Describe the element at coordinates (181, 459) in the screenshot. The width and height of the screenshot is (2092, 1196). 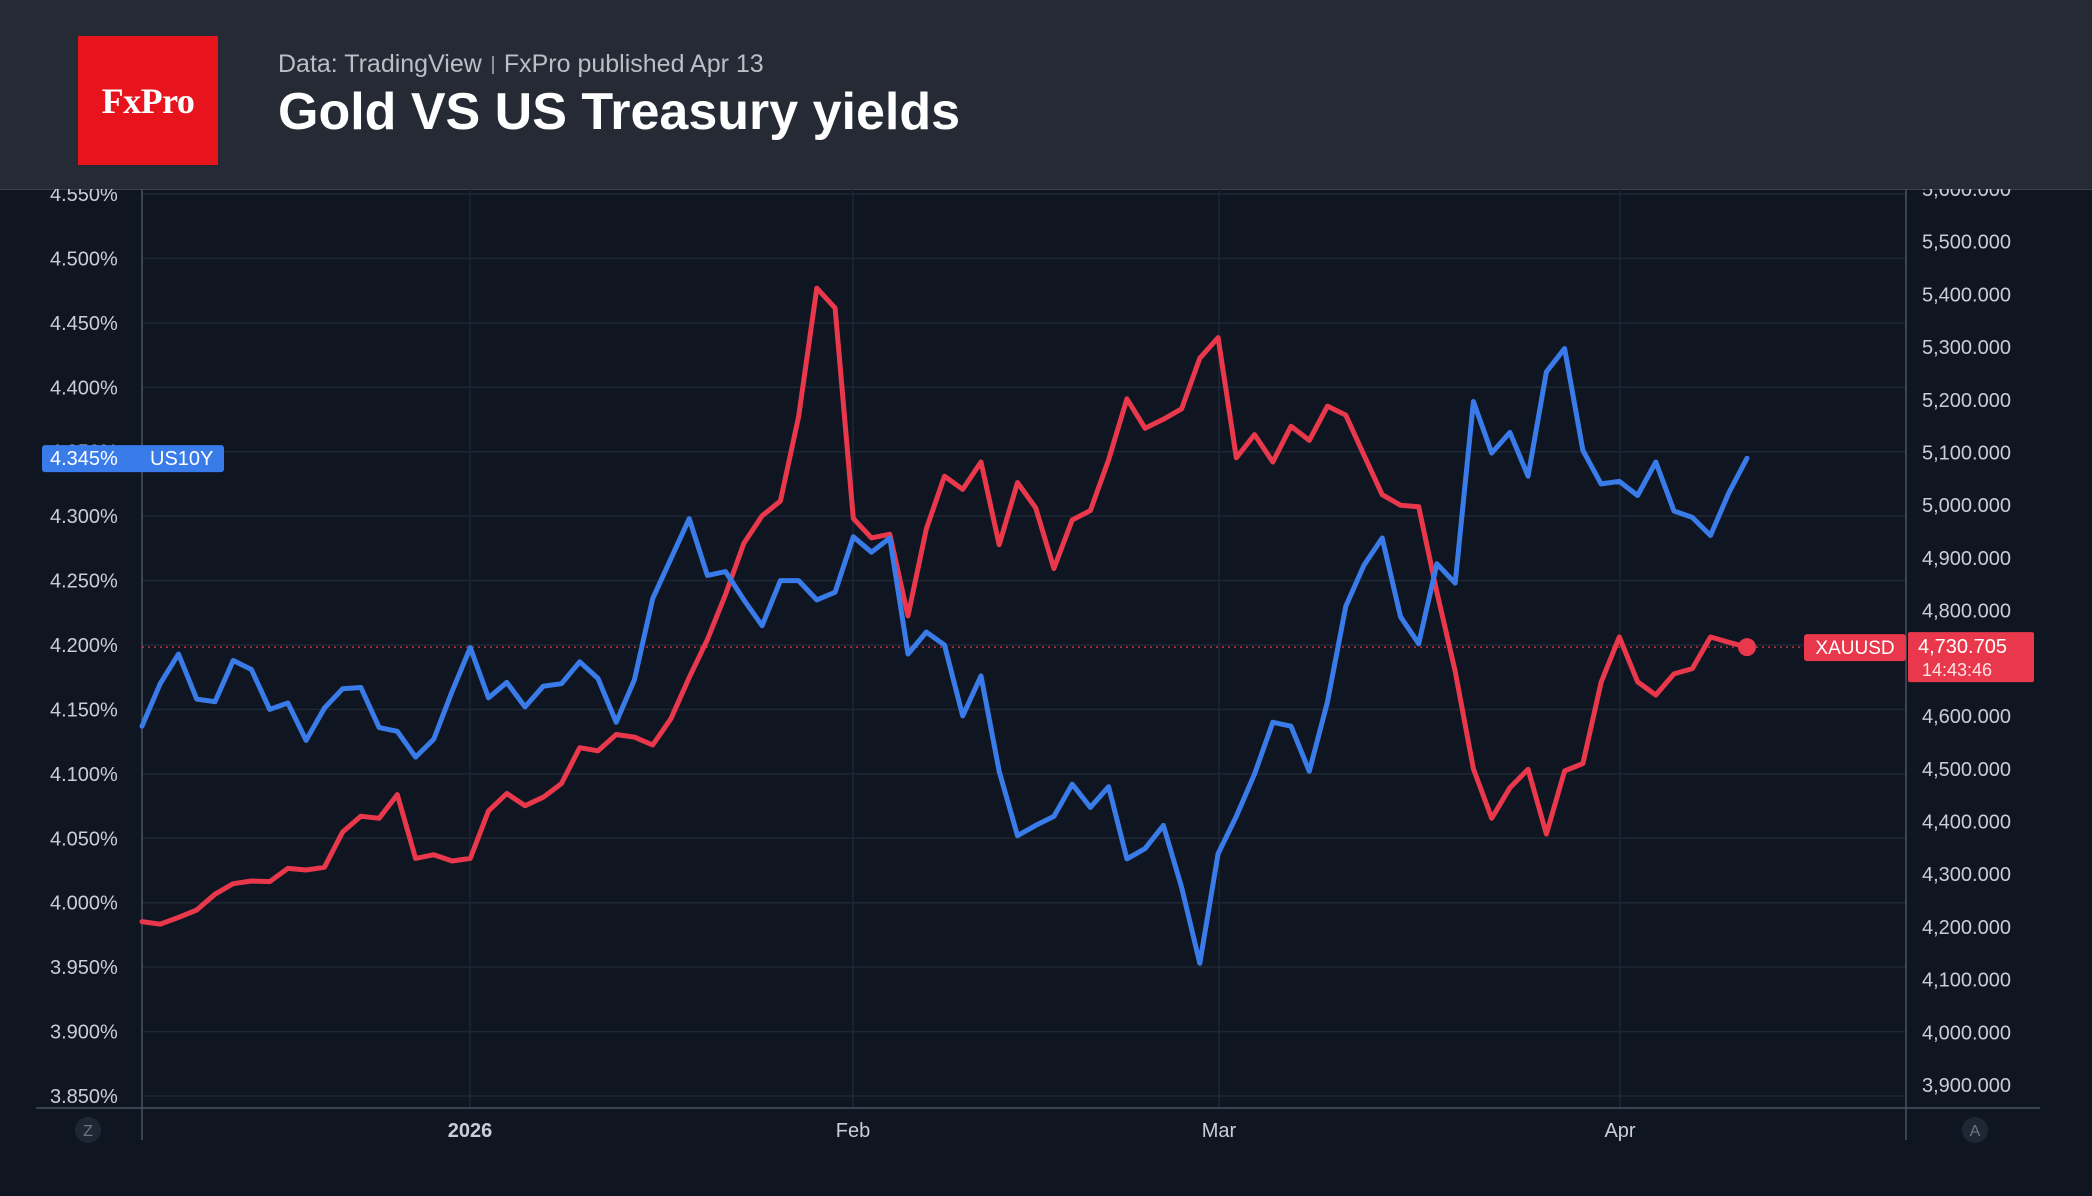
I see `us10y-series-name: US10Y` at that location.